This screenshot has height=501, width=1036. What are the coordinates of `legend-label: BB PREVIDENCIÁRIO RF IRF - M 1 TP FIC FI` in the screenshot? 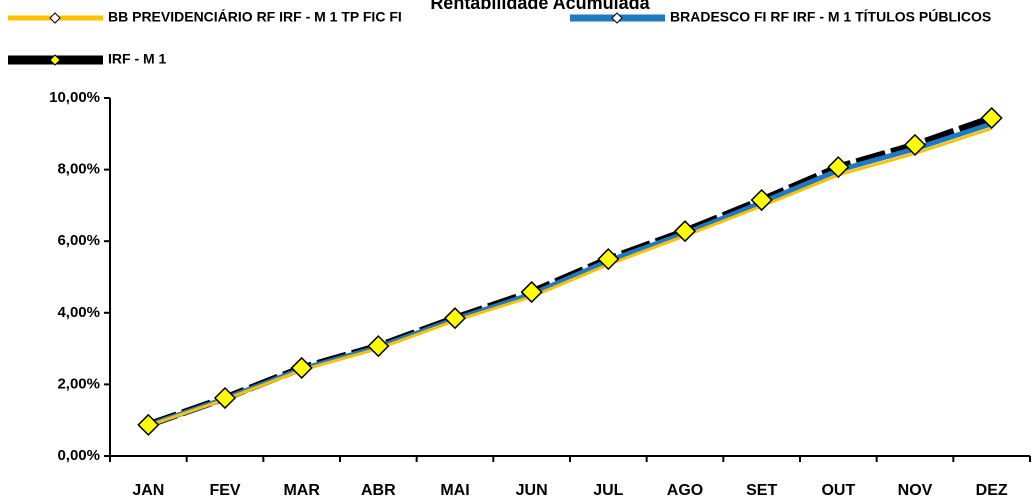 It's located at (255, 17).